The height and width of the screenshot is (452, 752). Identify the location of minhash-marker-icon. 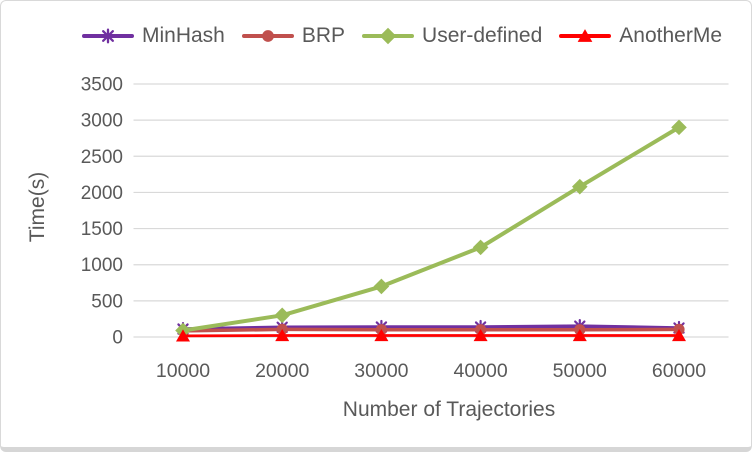
(107, 36).